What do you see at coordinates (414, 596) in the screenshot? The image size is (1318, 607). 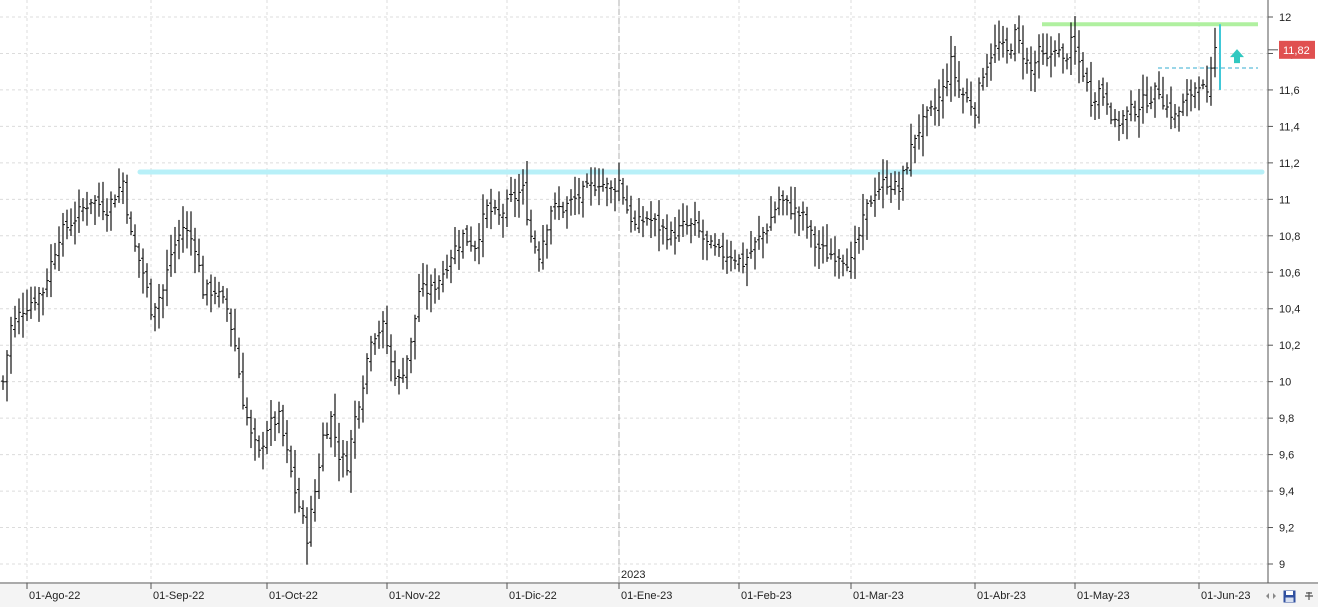 I see `x-tick-label: 01-Nov-22` at bounding box center [414, 596].